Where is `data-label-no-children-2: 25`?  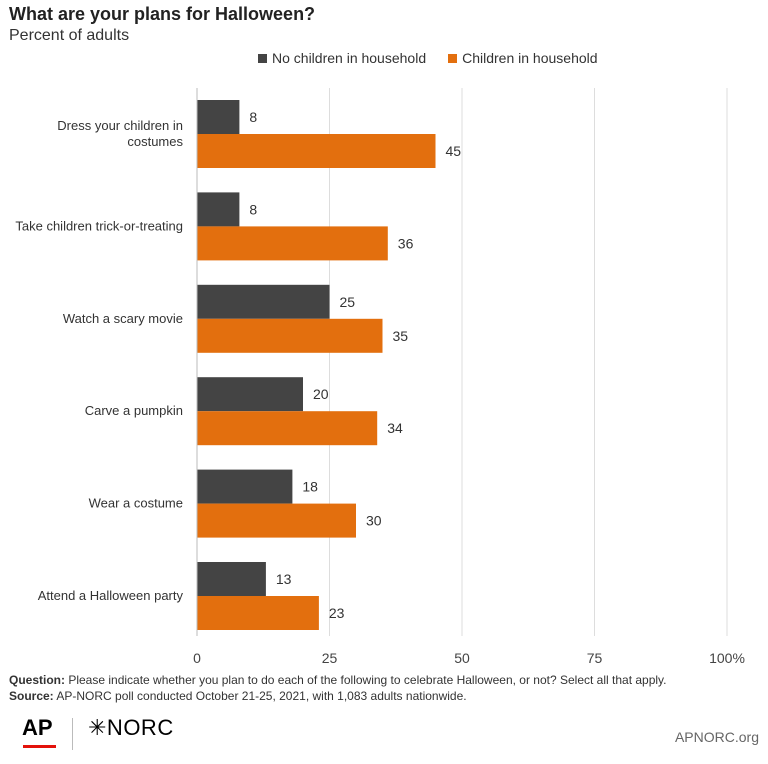
data-label-no-children-2: 25 is located at coordinates (348, 302).